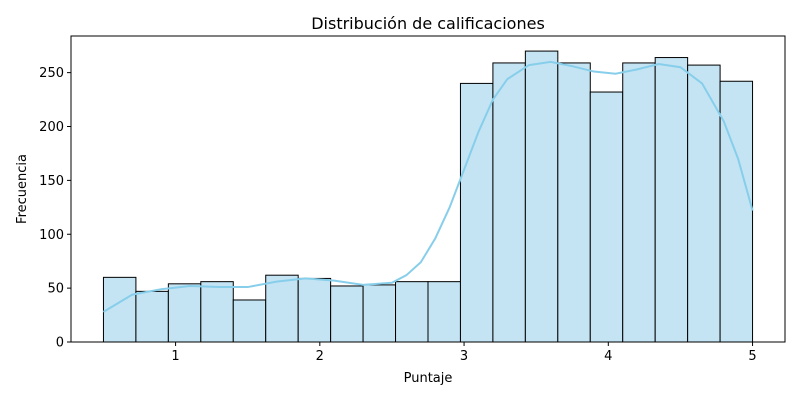 The image size is (800, 400). I want to click on y-tick-label: 50, so click(55, 289).